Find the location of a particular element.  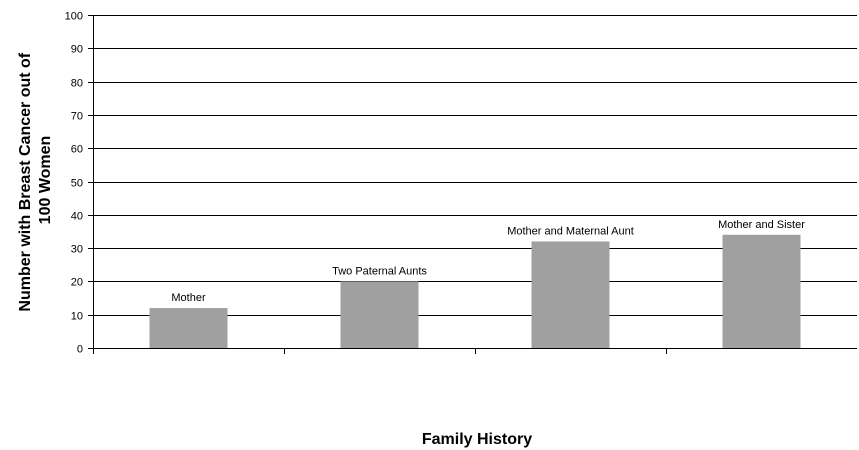

bar-label-2: Mother and Maternal Aunt is located at coordinates (570, 231).